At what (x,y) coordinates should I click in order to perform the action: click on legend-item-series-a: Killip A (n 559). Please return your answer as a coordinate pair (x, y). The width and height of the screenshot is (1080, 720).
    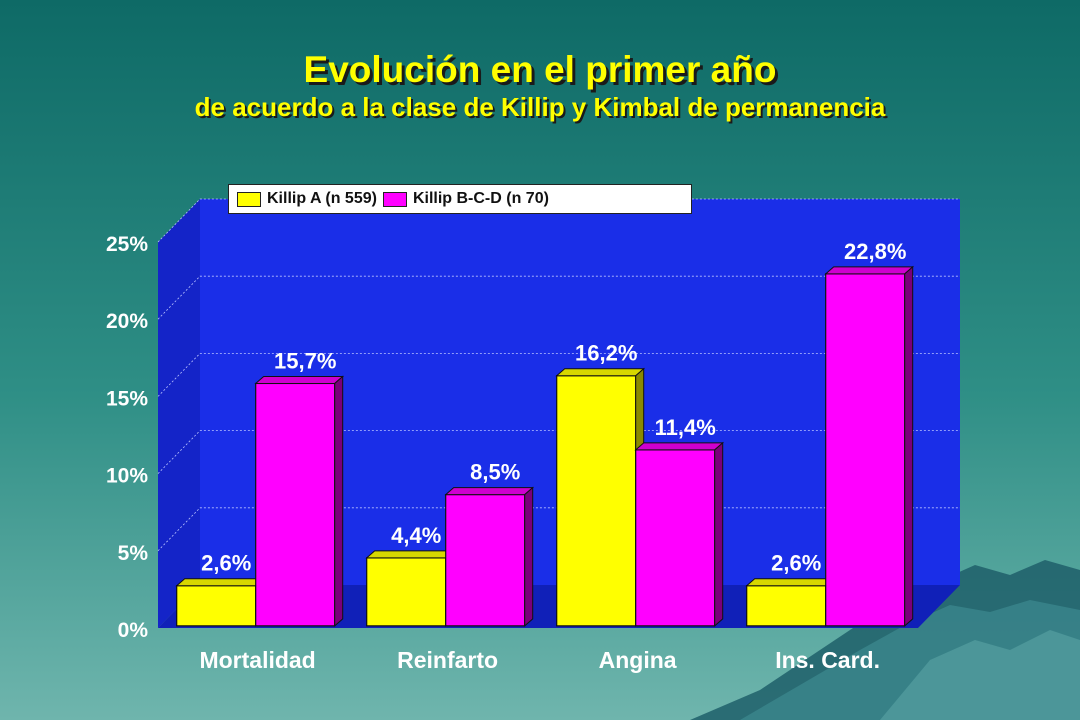
    Looking at the image, I should click on (307, 199).